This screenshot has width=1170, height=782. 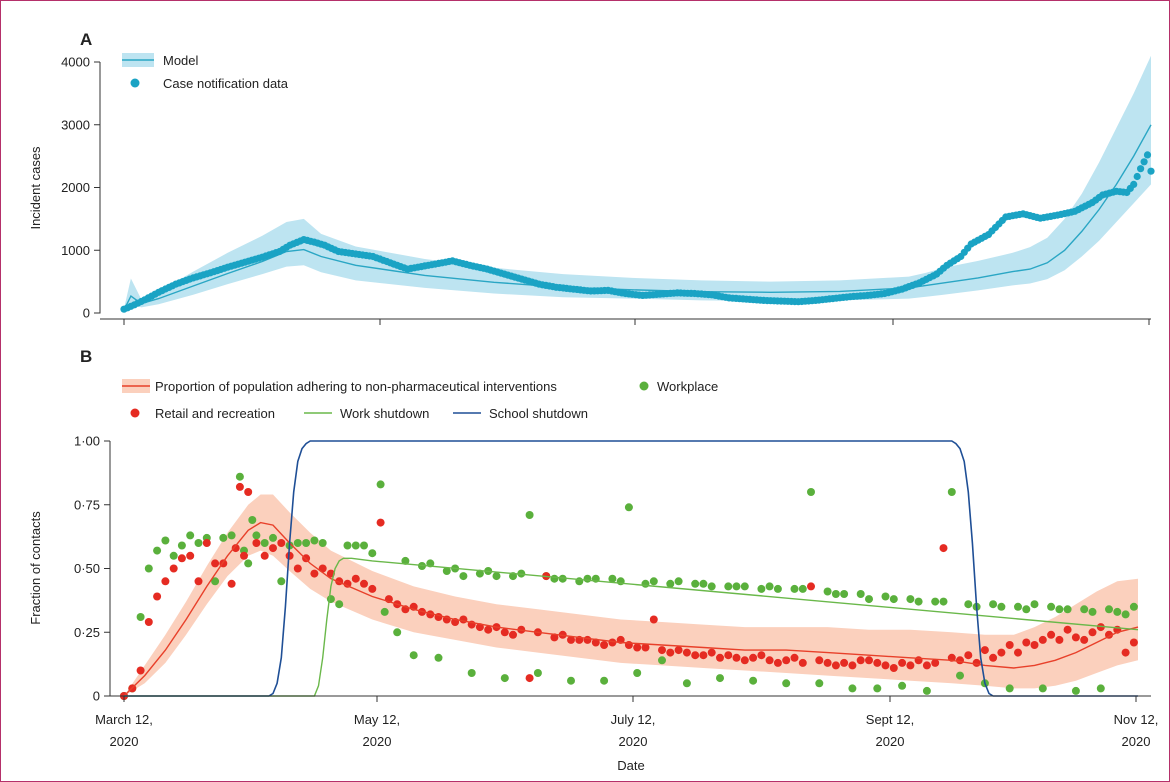 I want to click on panel-a-y-tick-label: 0, so click(x=86, y=313).